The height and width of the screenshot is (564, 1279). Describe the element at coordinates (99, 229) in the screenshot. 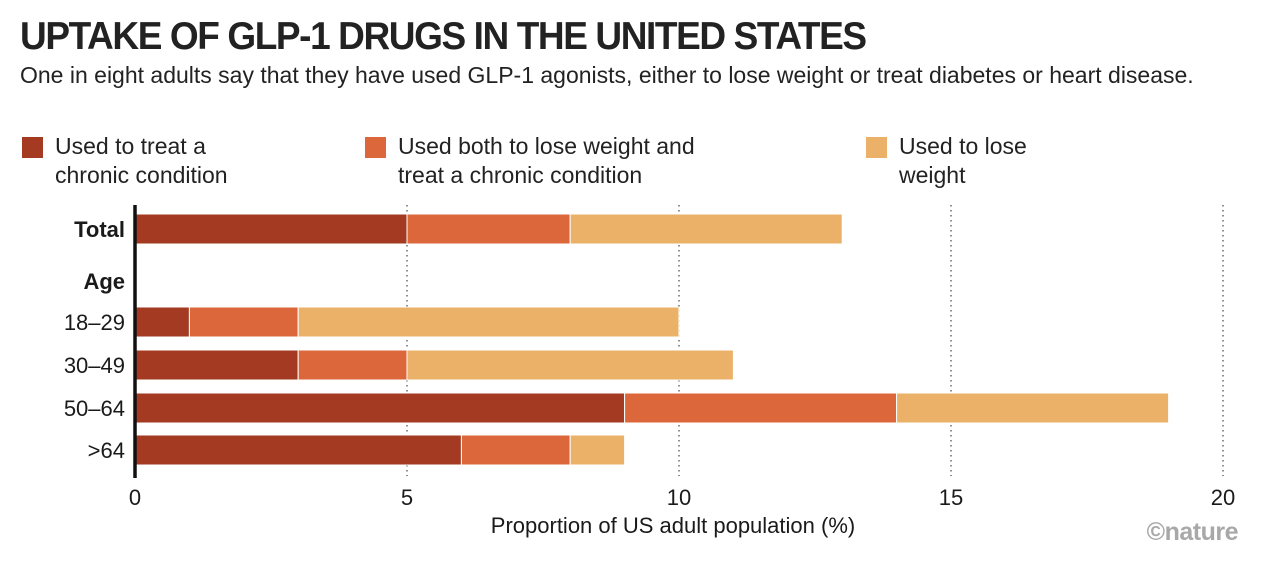

I see `category-label-0: Total` at that location.